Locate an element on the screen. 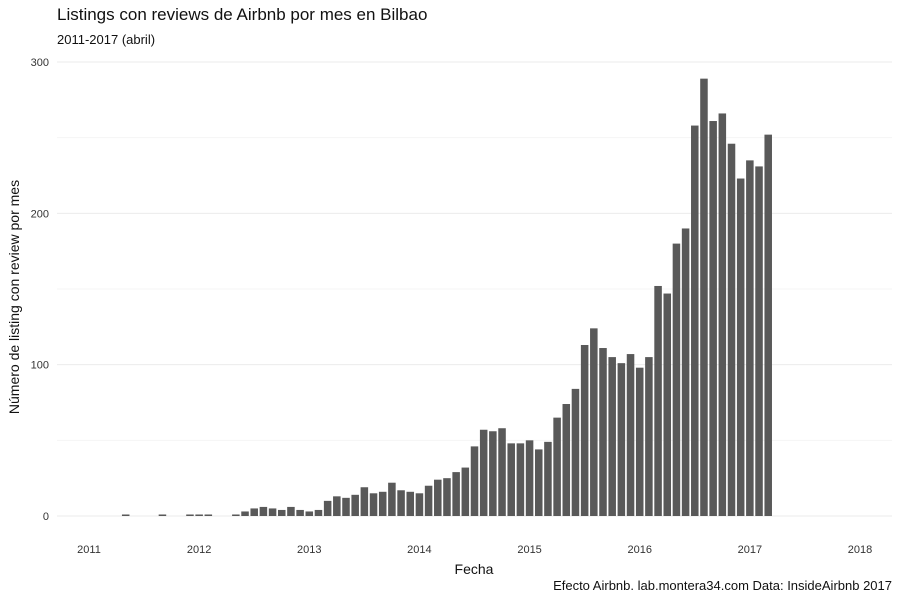 The image size is (900, 600). x-tick-label: 2017 is located at coordinates (750, 550).